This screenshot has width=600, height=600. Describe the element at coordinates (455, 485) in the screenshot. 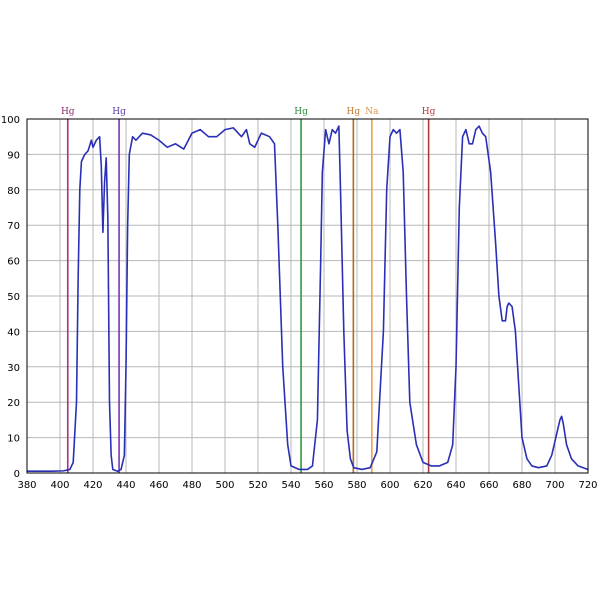

I see `x-tick-label-640: 640` at that location.